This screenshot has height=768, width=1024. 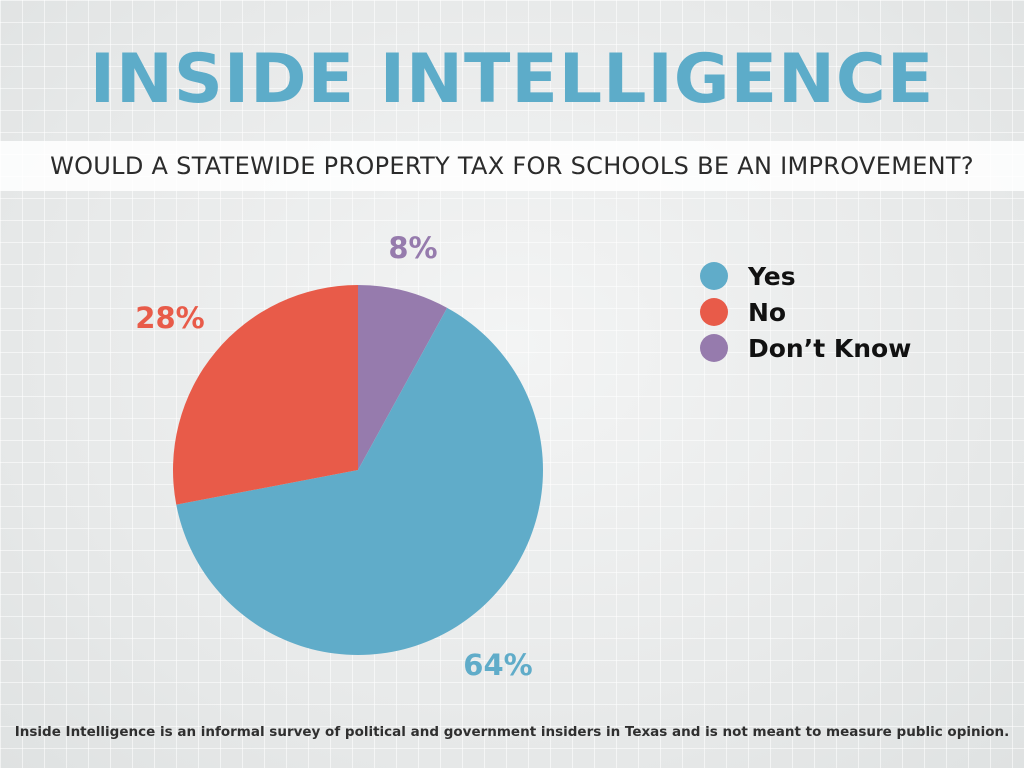 I want to click on legend-item-yes: Yes, so click(x=805, y=276).